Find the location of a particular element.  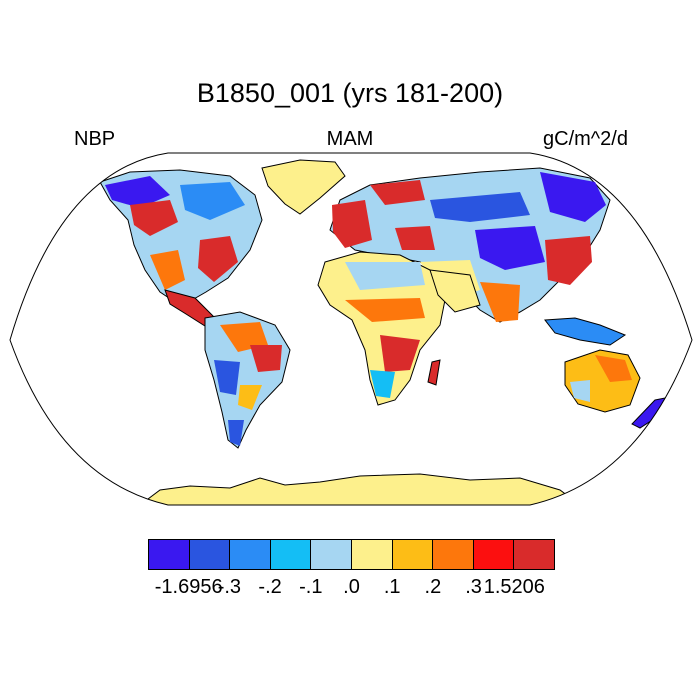

antarctica is located at coordinates (360, 489).